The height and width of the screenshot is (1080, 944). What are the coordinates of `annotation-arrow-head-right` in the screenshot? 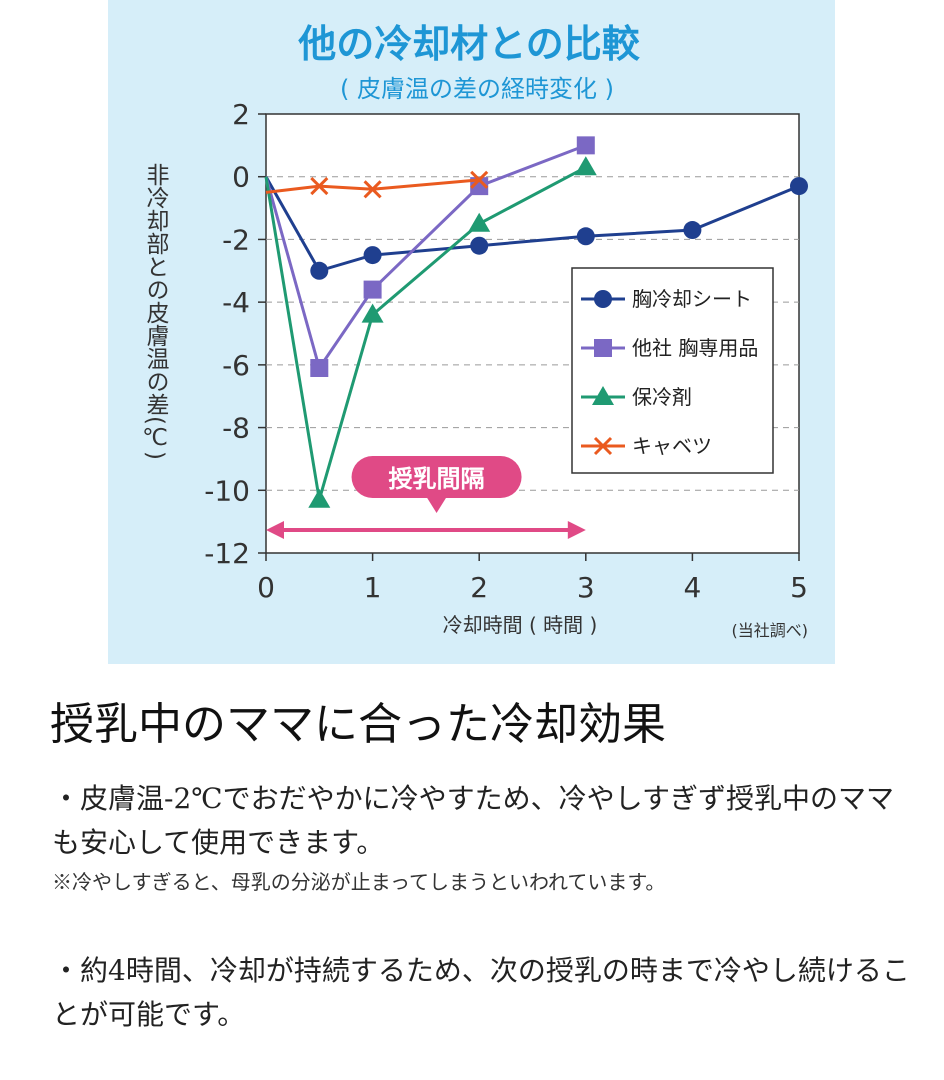 It's located at (576, 530).